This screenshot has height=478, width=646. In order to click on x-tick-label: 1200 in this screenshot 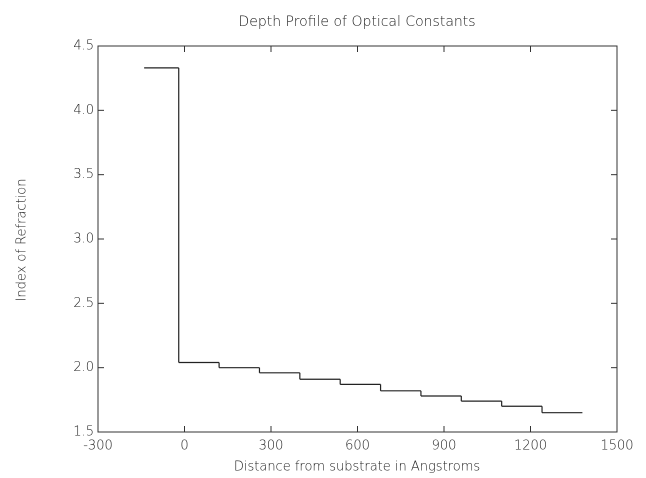, I will do `click(530, 446)`.